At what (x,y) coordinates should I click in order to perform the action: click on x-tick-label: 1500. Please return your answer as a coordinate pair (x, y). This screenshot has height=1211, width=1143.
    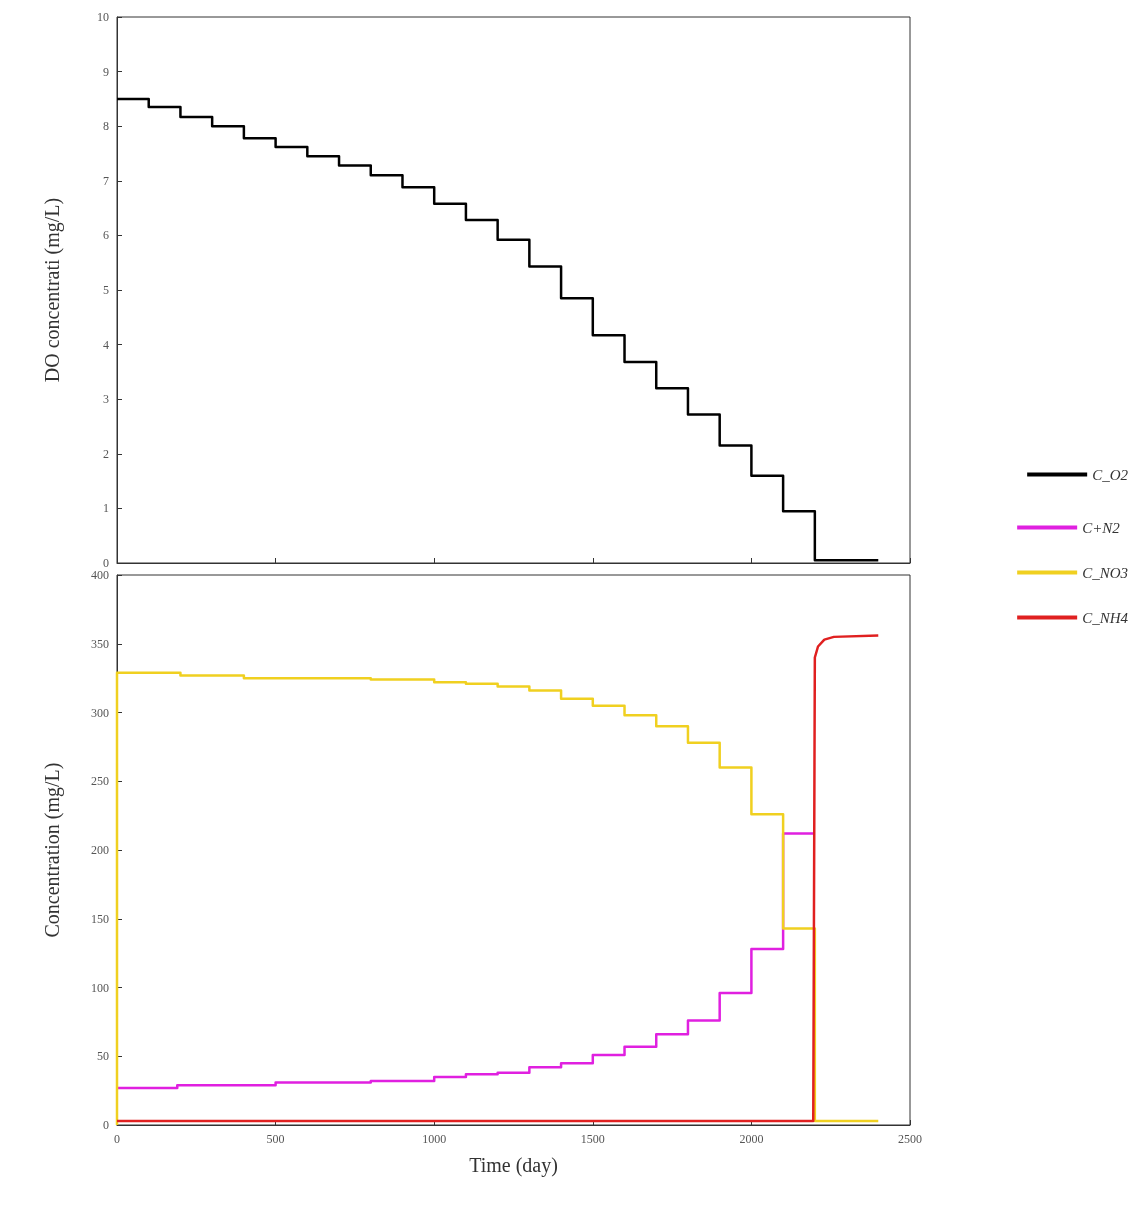
    Looking at the image, I should click on (592, 1139).